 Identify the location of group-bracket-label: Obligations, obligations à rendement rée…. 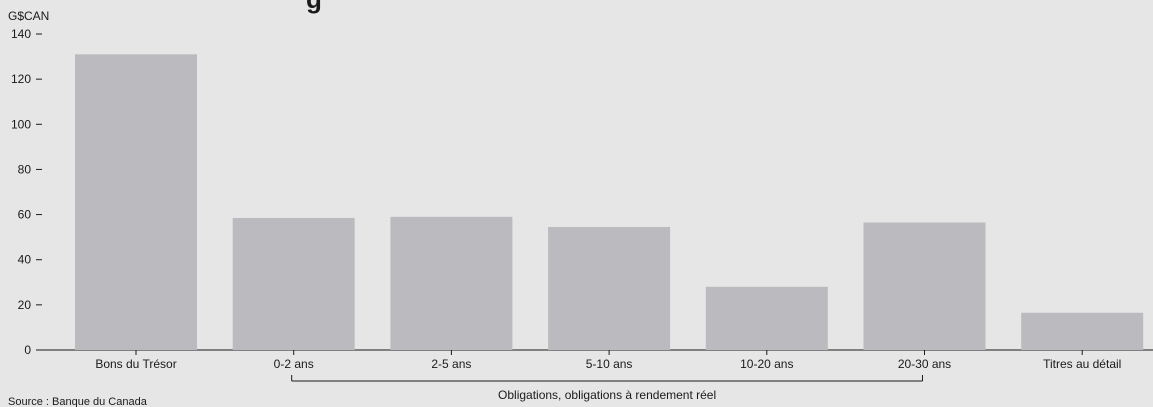
(607, 395).